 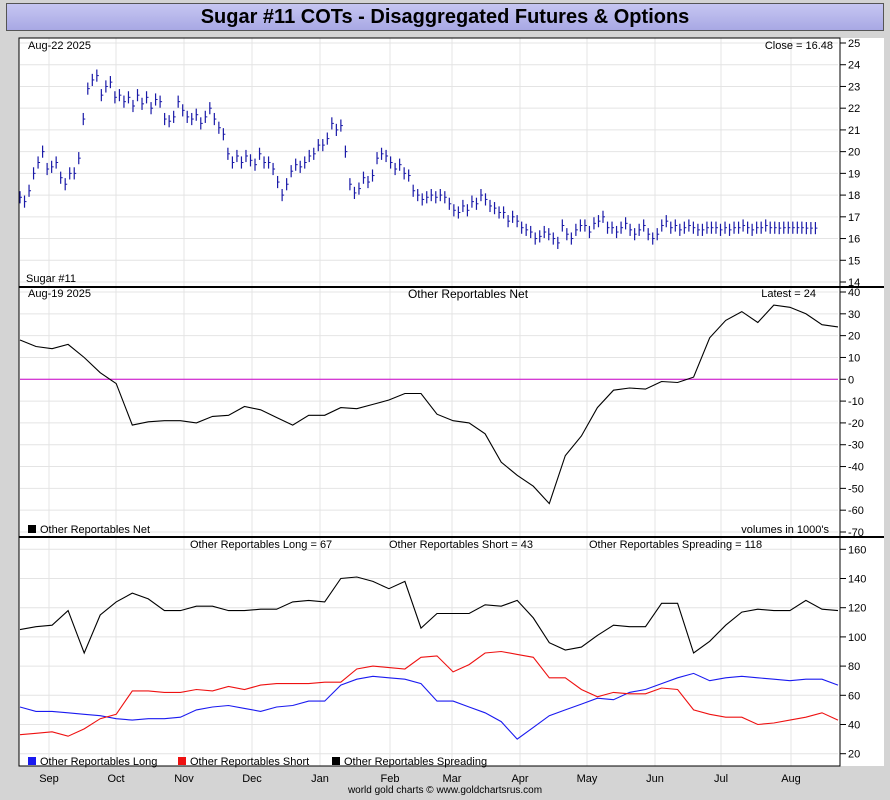 What do you see at coordinates (261, 545) in the screenshot?
I see `long-latest-label: Other Reportables Long = 67` at bounding box center [261, 545].